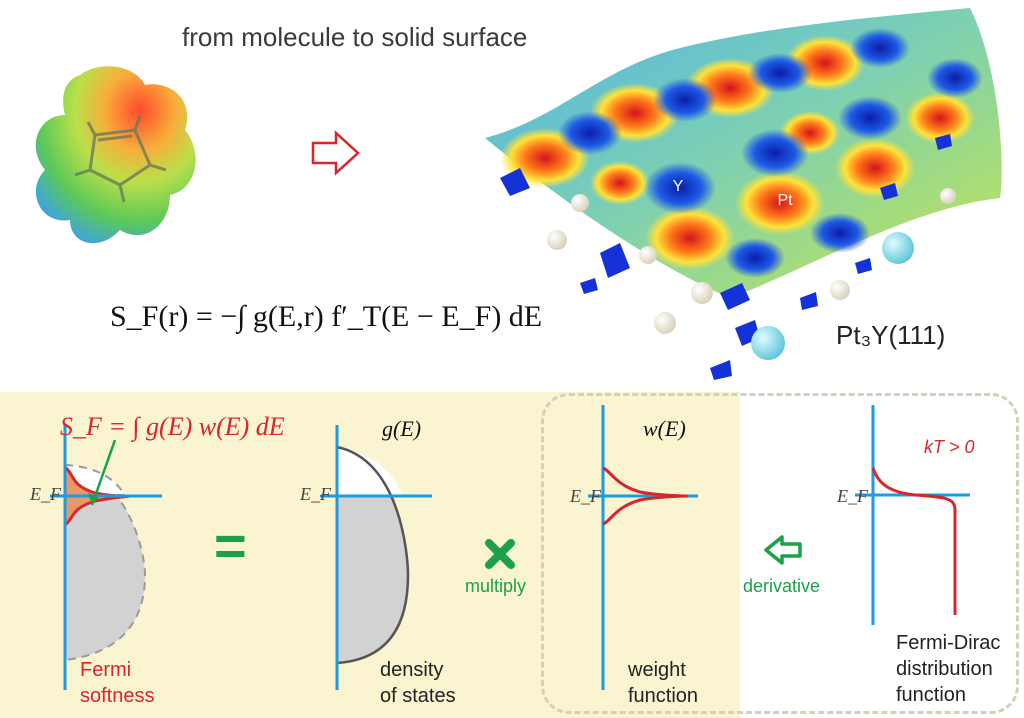  Describe the element at coordinates (326, 316) in the screenshot. I see `main-formula: S_F(r) = −∫ g(E,r) f′_T(E − E_F) dE` at that location.